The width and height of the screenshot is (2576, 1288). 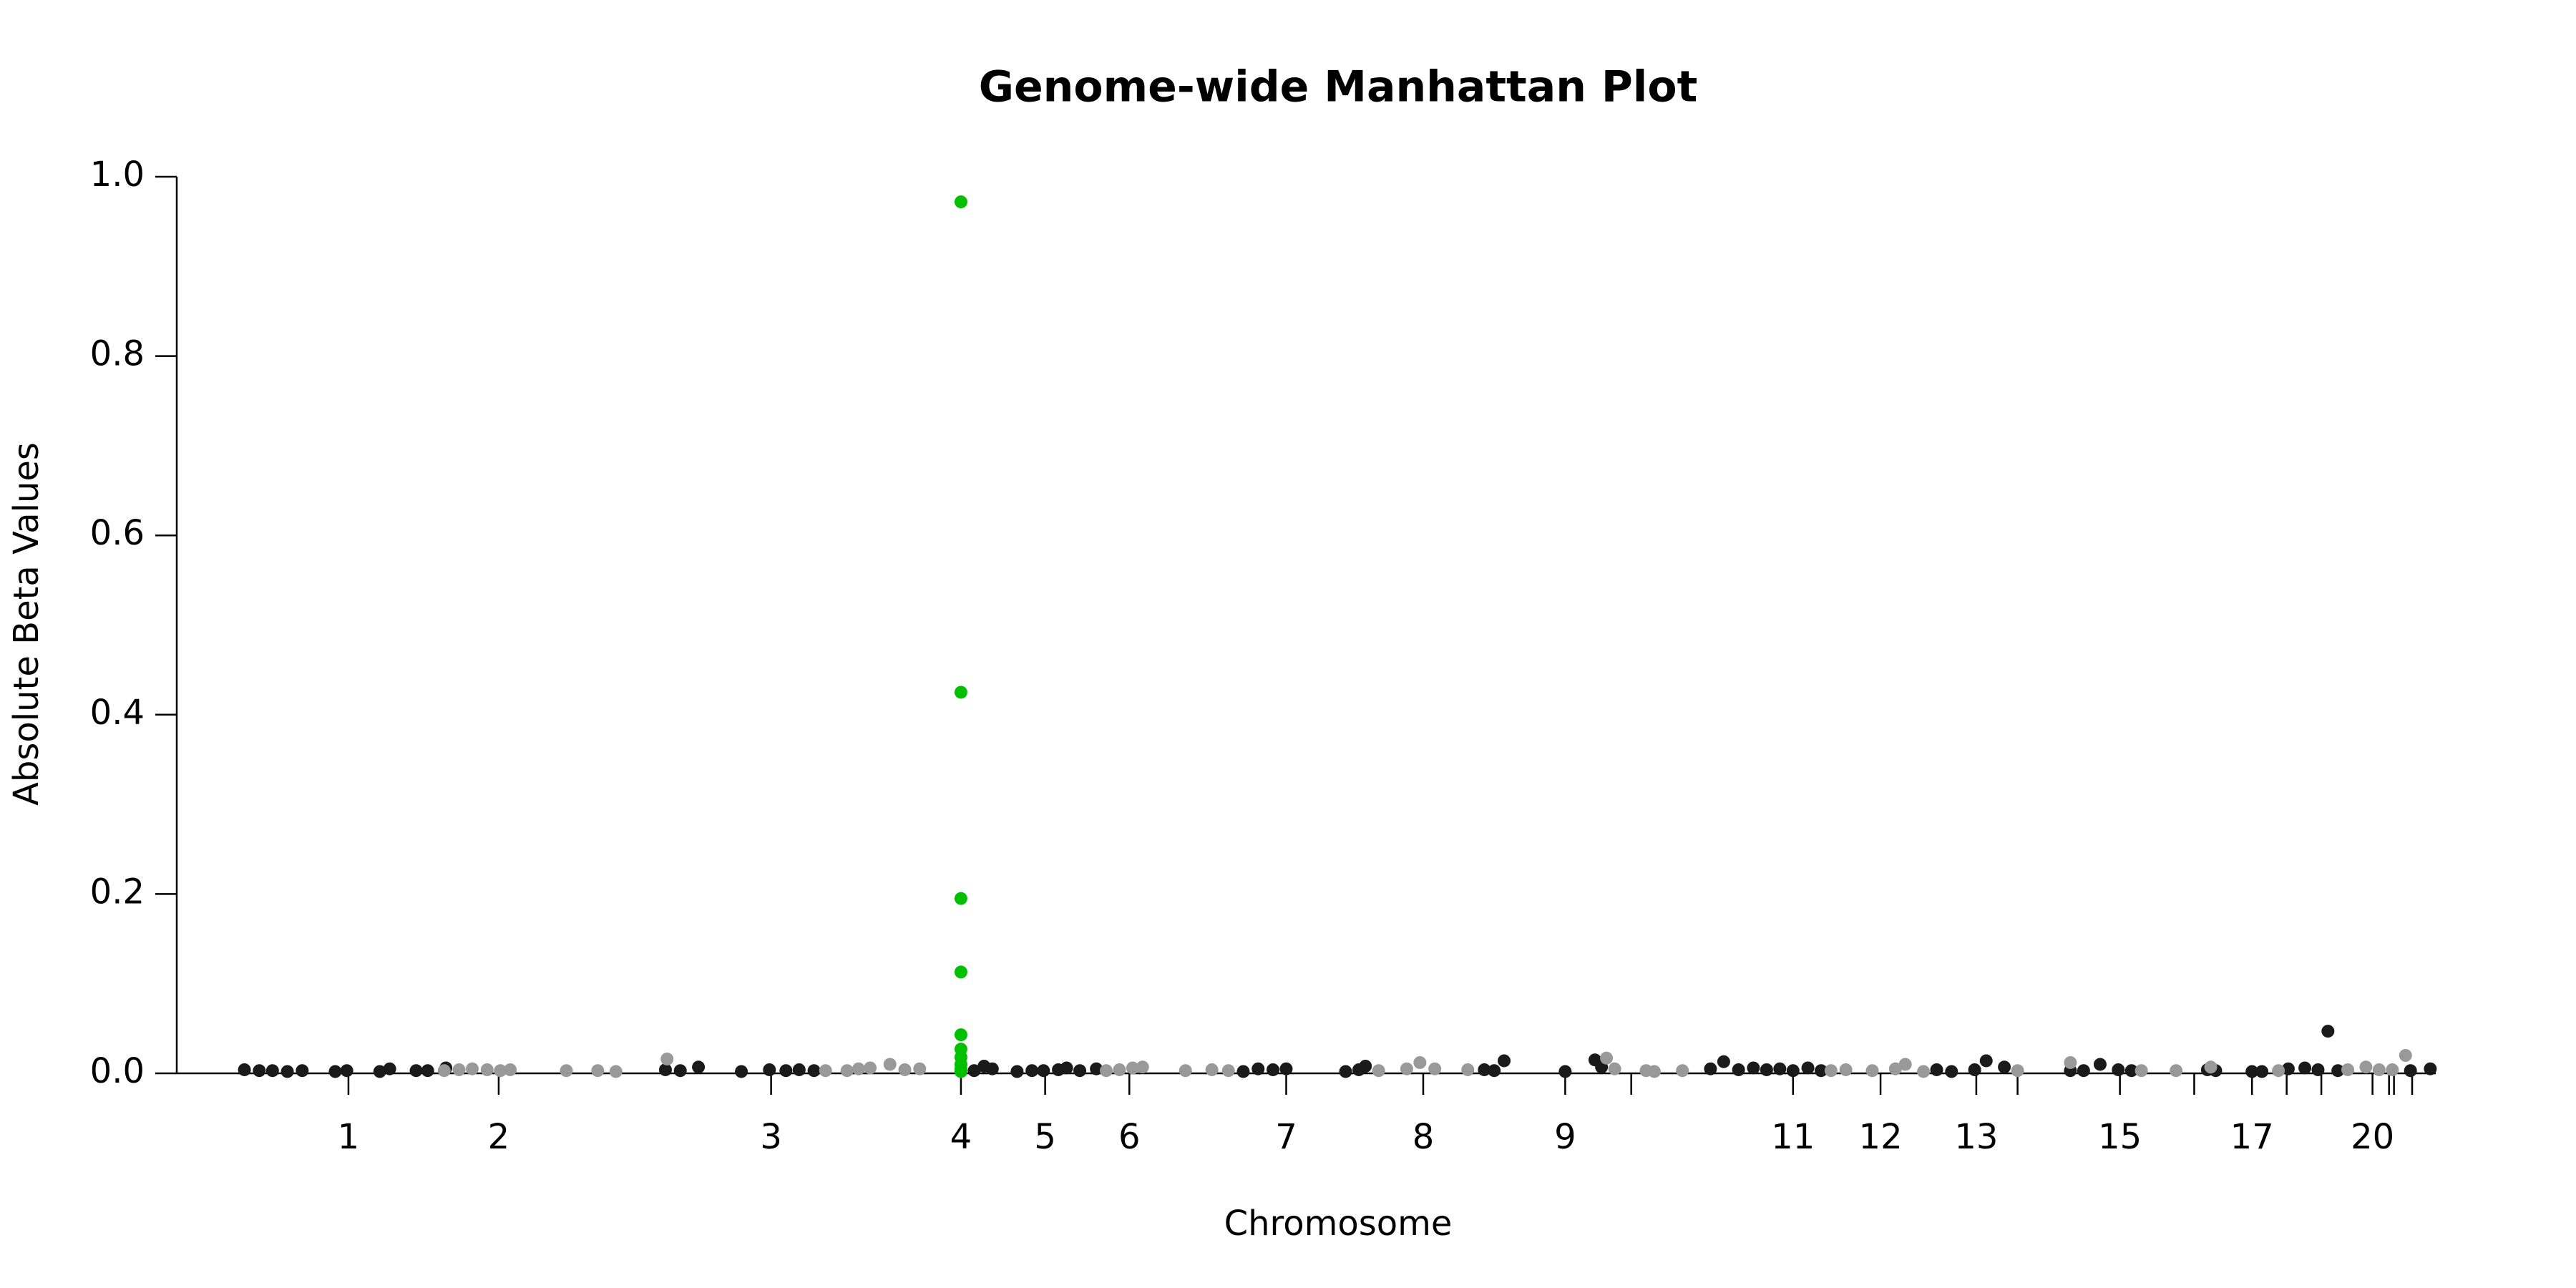 I want to click on x-tick-label: 2, so click(x=499, y=1137).